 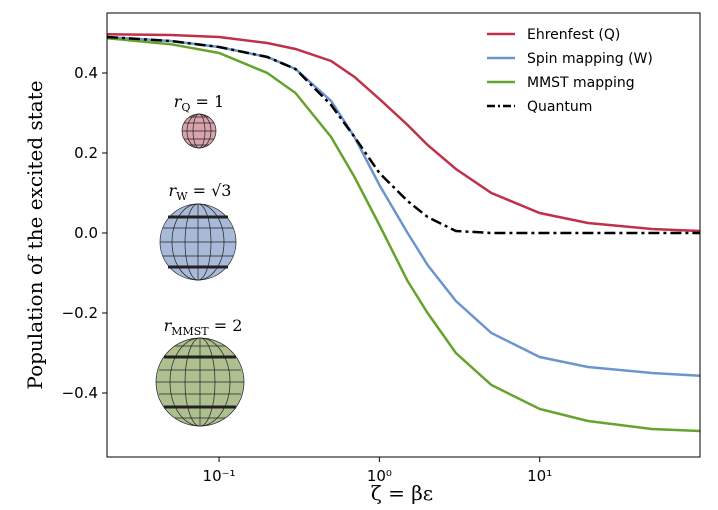 I want to click on annotation: rMMST = 2, so click(x=203, y=327).